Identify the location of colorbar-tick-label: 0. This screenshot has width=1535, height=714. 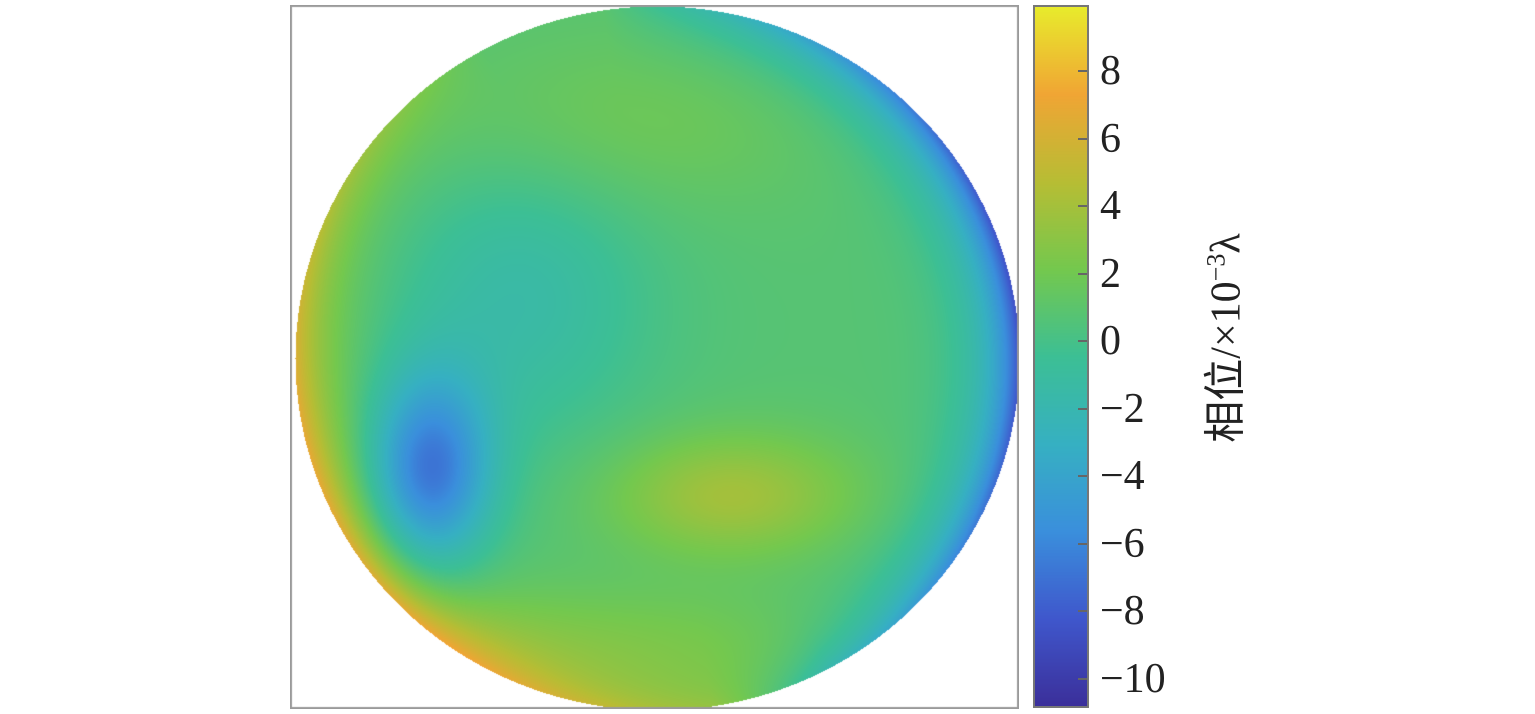
(1110, 341).